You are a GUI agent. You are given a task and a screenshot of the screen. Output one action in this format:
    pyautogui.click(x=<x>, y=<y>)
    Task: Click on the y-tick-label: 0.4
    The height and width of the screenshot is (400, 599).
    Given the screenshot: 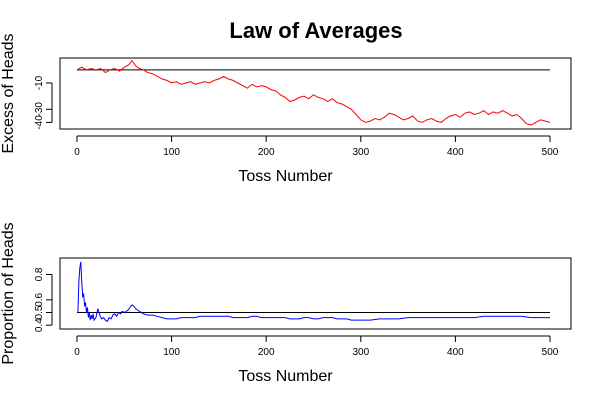 What is the action you would take?
    pyautogui.click(x=39, y=325)
    